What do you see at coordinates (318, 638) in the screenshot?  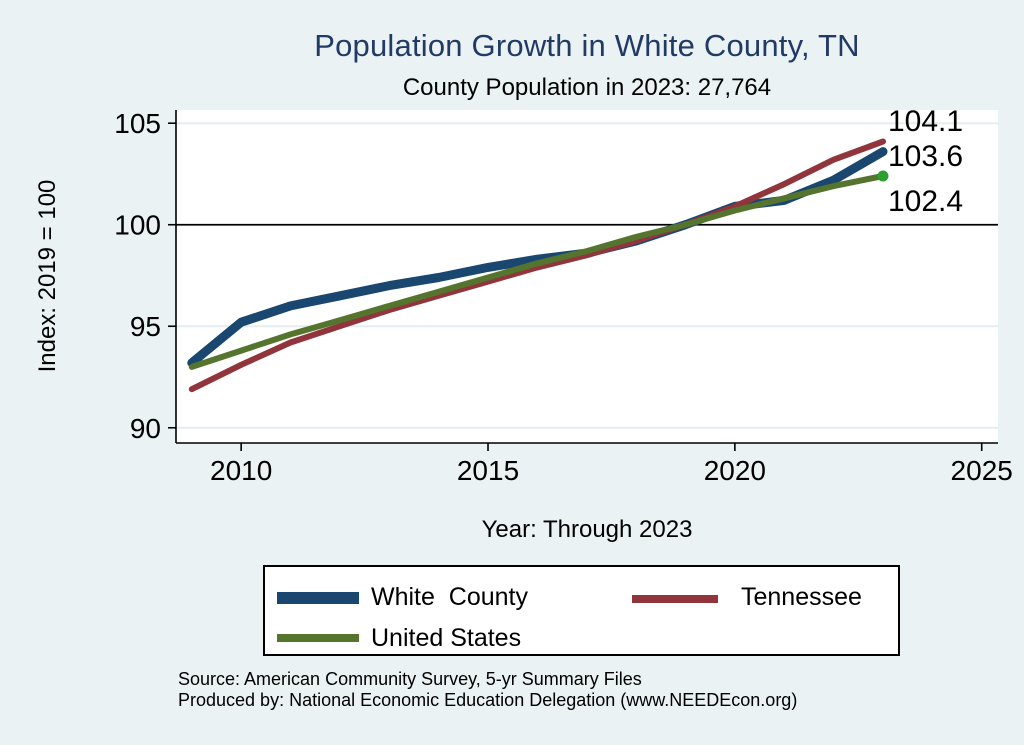 I see `legend-swatch-united-states` at bounding box center [318, 638].